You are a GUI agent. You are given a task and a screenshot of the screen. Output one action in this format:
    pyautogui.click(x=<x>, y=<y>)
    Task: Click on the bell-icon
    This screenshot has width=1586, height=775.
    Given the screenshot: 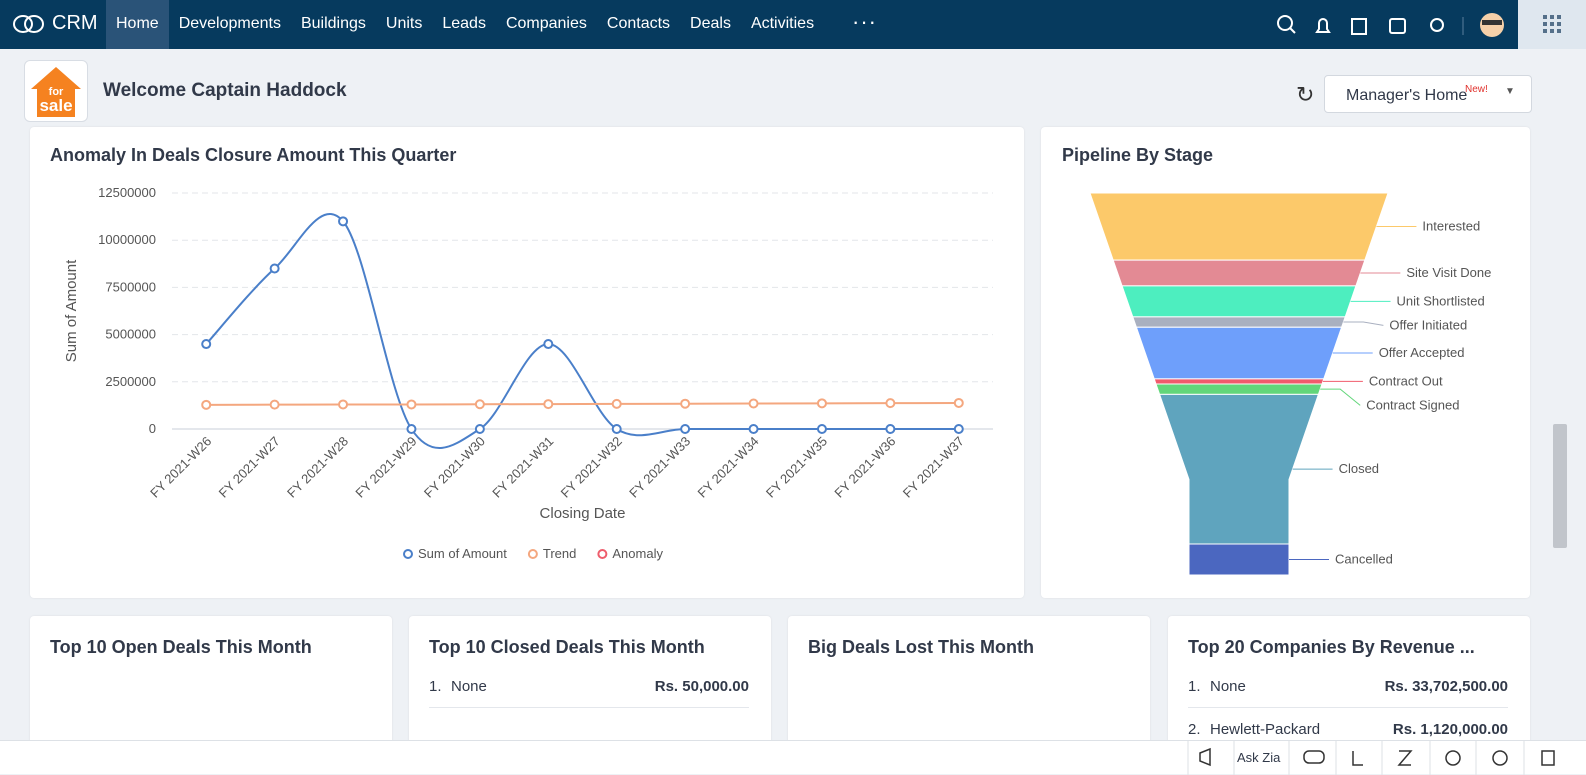 What is the action you would take?
    pyautogui.click(x=1323, y=25)
    